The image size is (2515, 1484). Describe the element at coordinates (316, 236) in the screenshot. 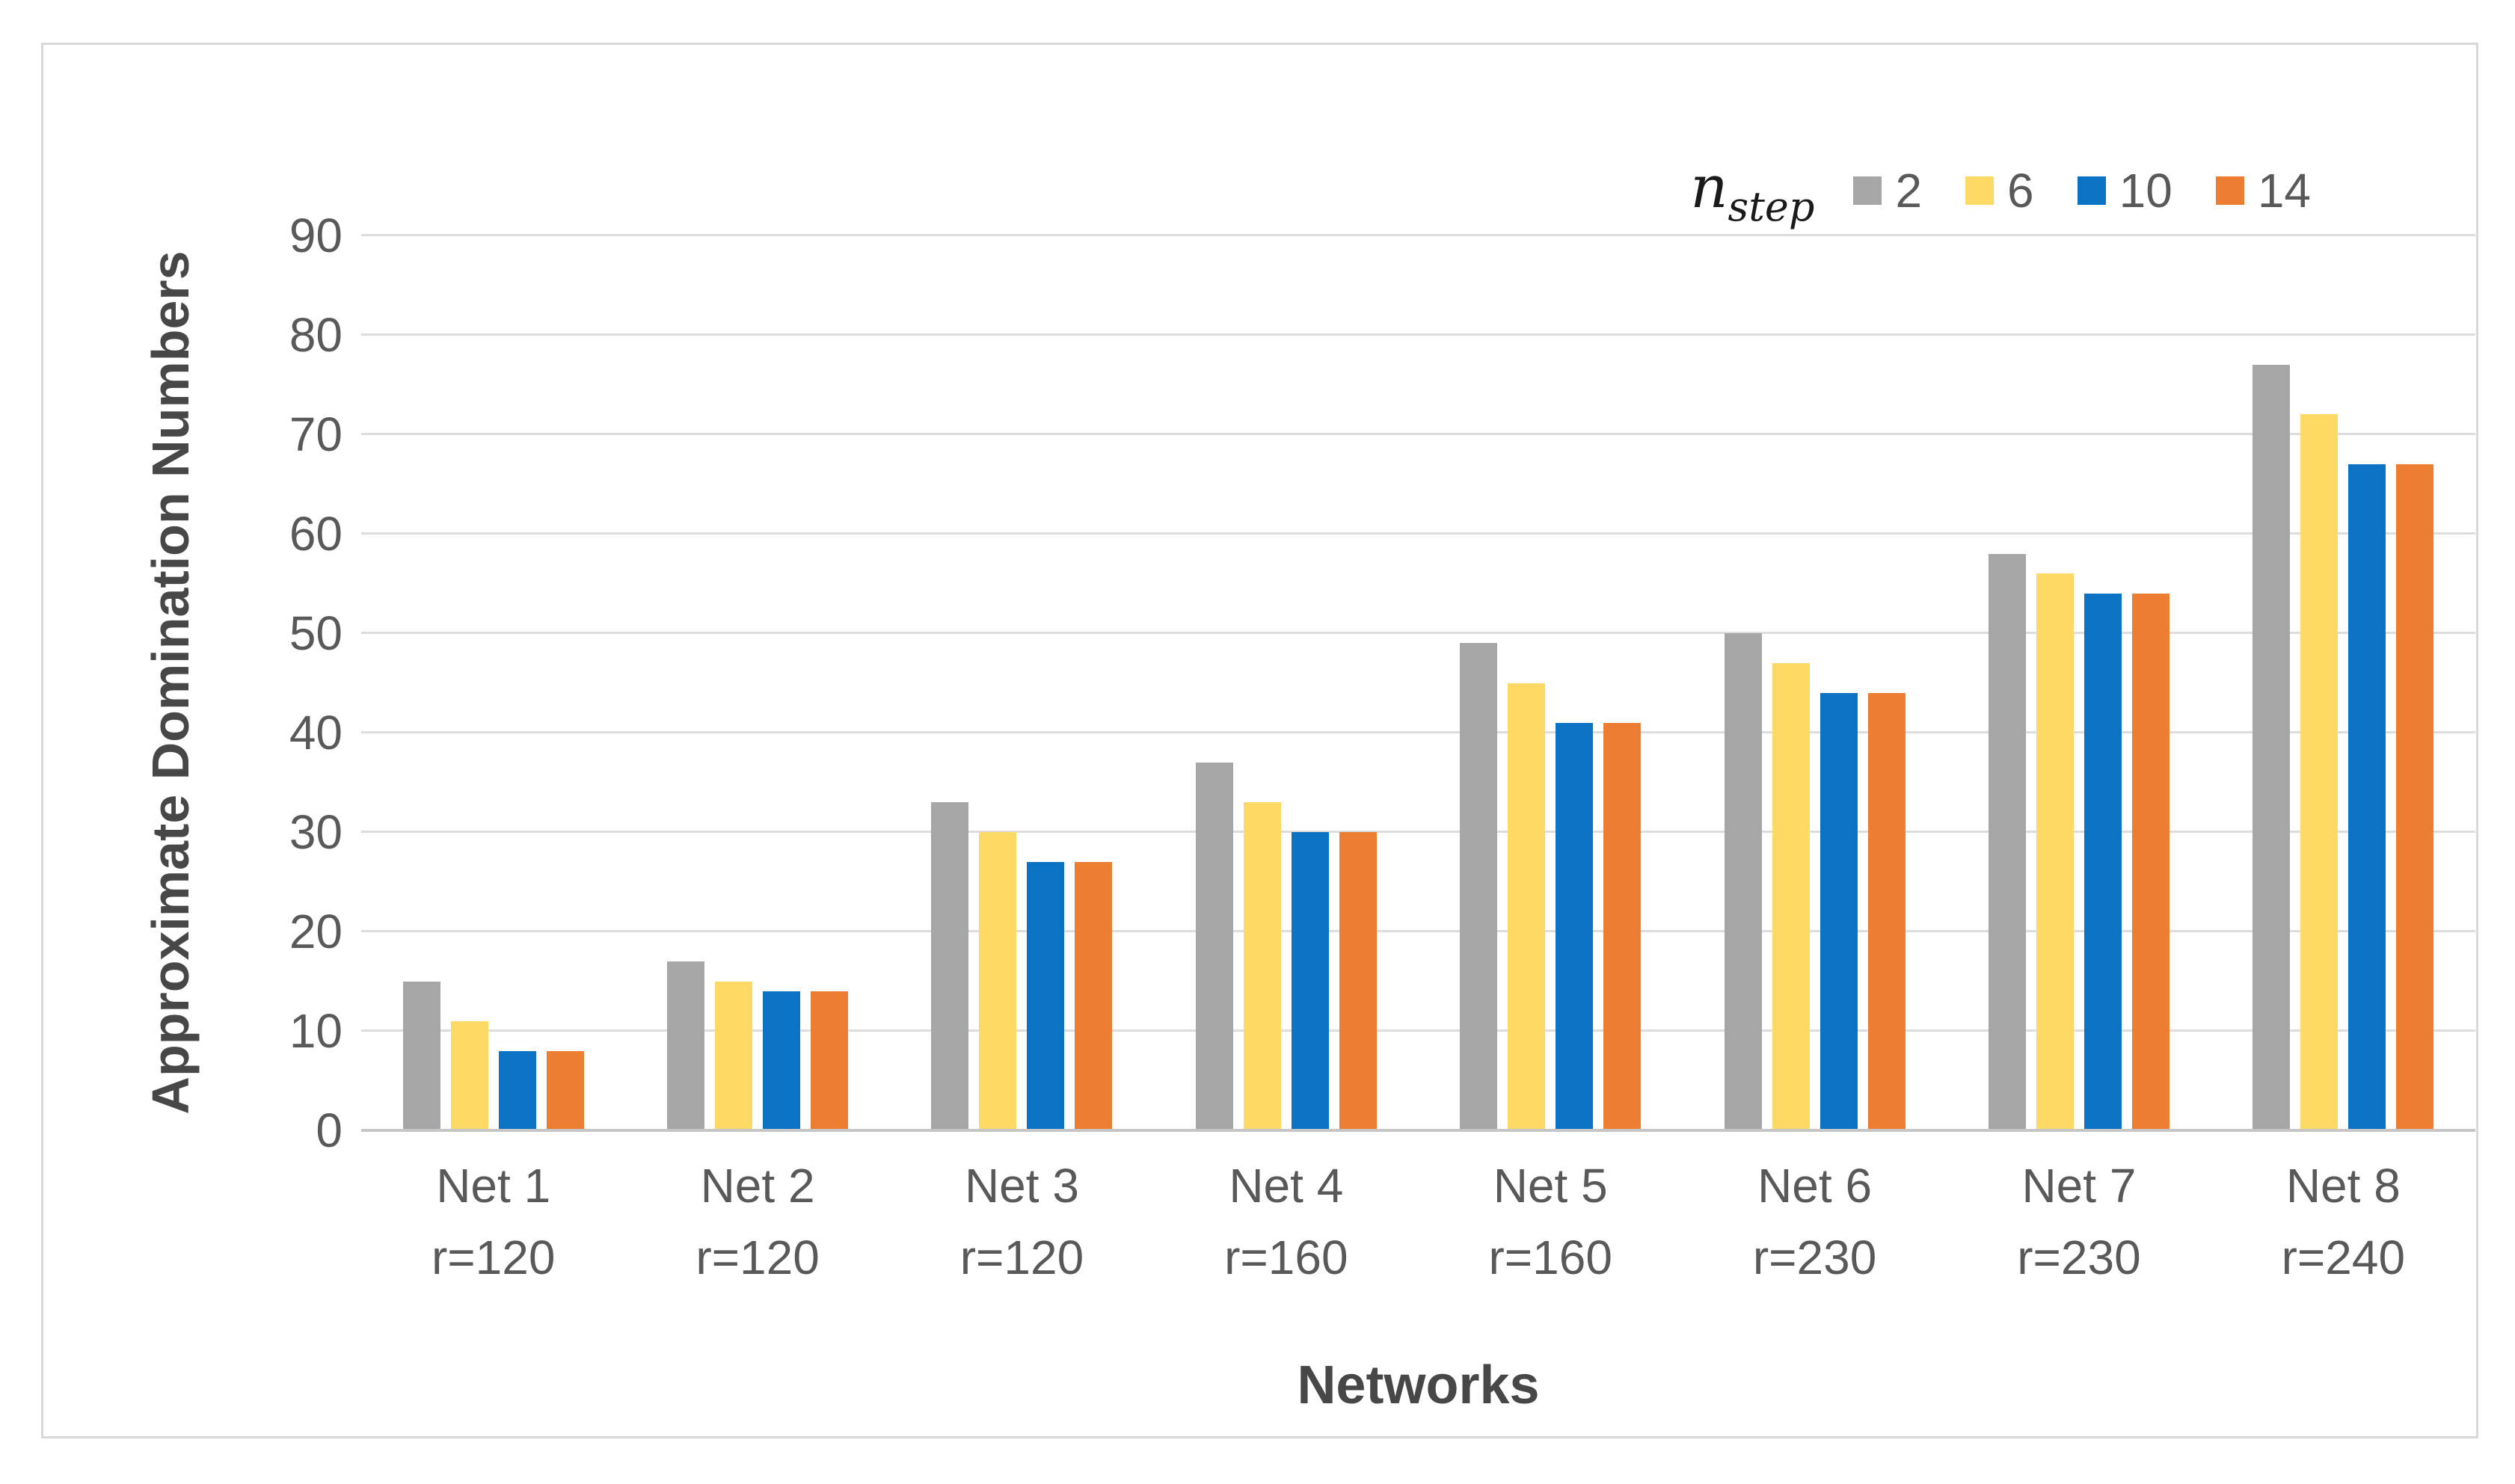

I see `y-tick-label-90: 90` at that location.